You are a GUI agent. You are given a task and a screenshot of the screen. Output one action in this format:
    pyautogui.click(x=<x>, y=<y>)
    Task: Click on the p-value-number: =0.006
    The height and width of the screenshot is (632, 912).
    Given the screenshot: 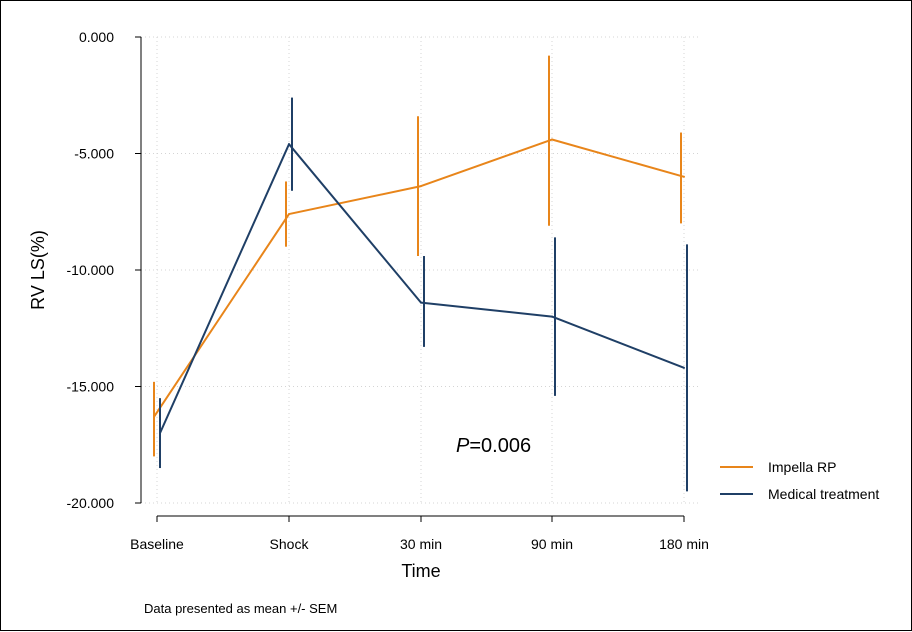 What is the action you would take?
    pyautogui.click(x=500, y=446)
    